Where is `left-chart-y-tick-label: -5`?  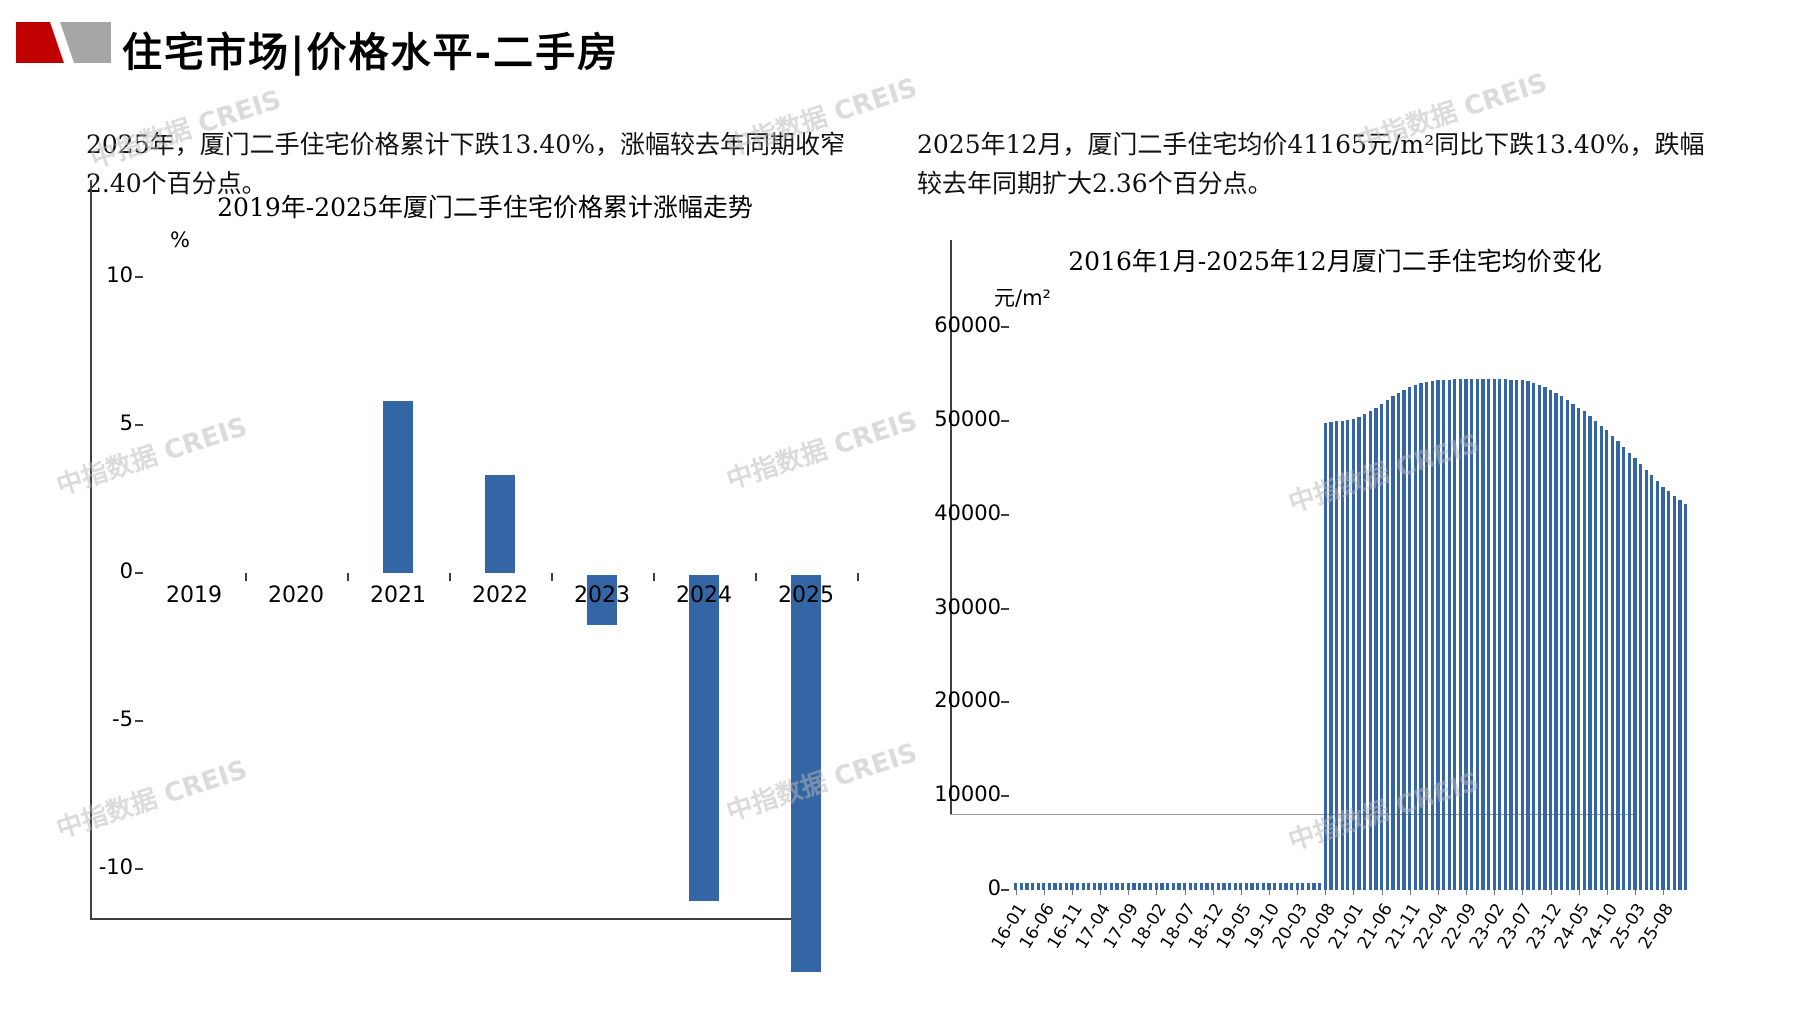
left-chart-y-tick-label: -5 is located at coordinates (122, 719).